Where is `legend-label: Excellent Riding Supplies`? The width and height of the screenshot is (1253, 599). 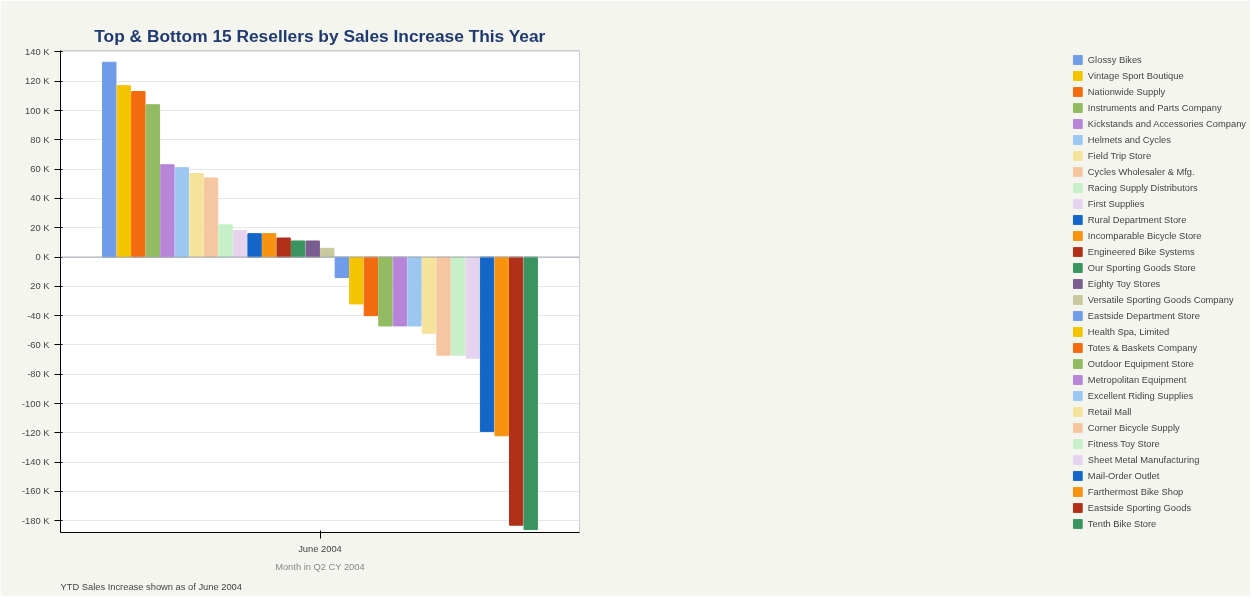 legend-label: Excellent Riding Supplies is located at coordinates (1140, 395).